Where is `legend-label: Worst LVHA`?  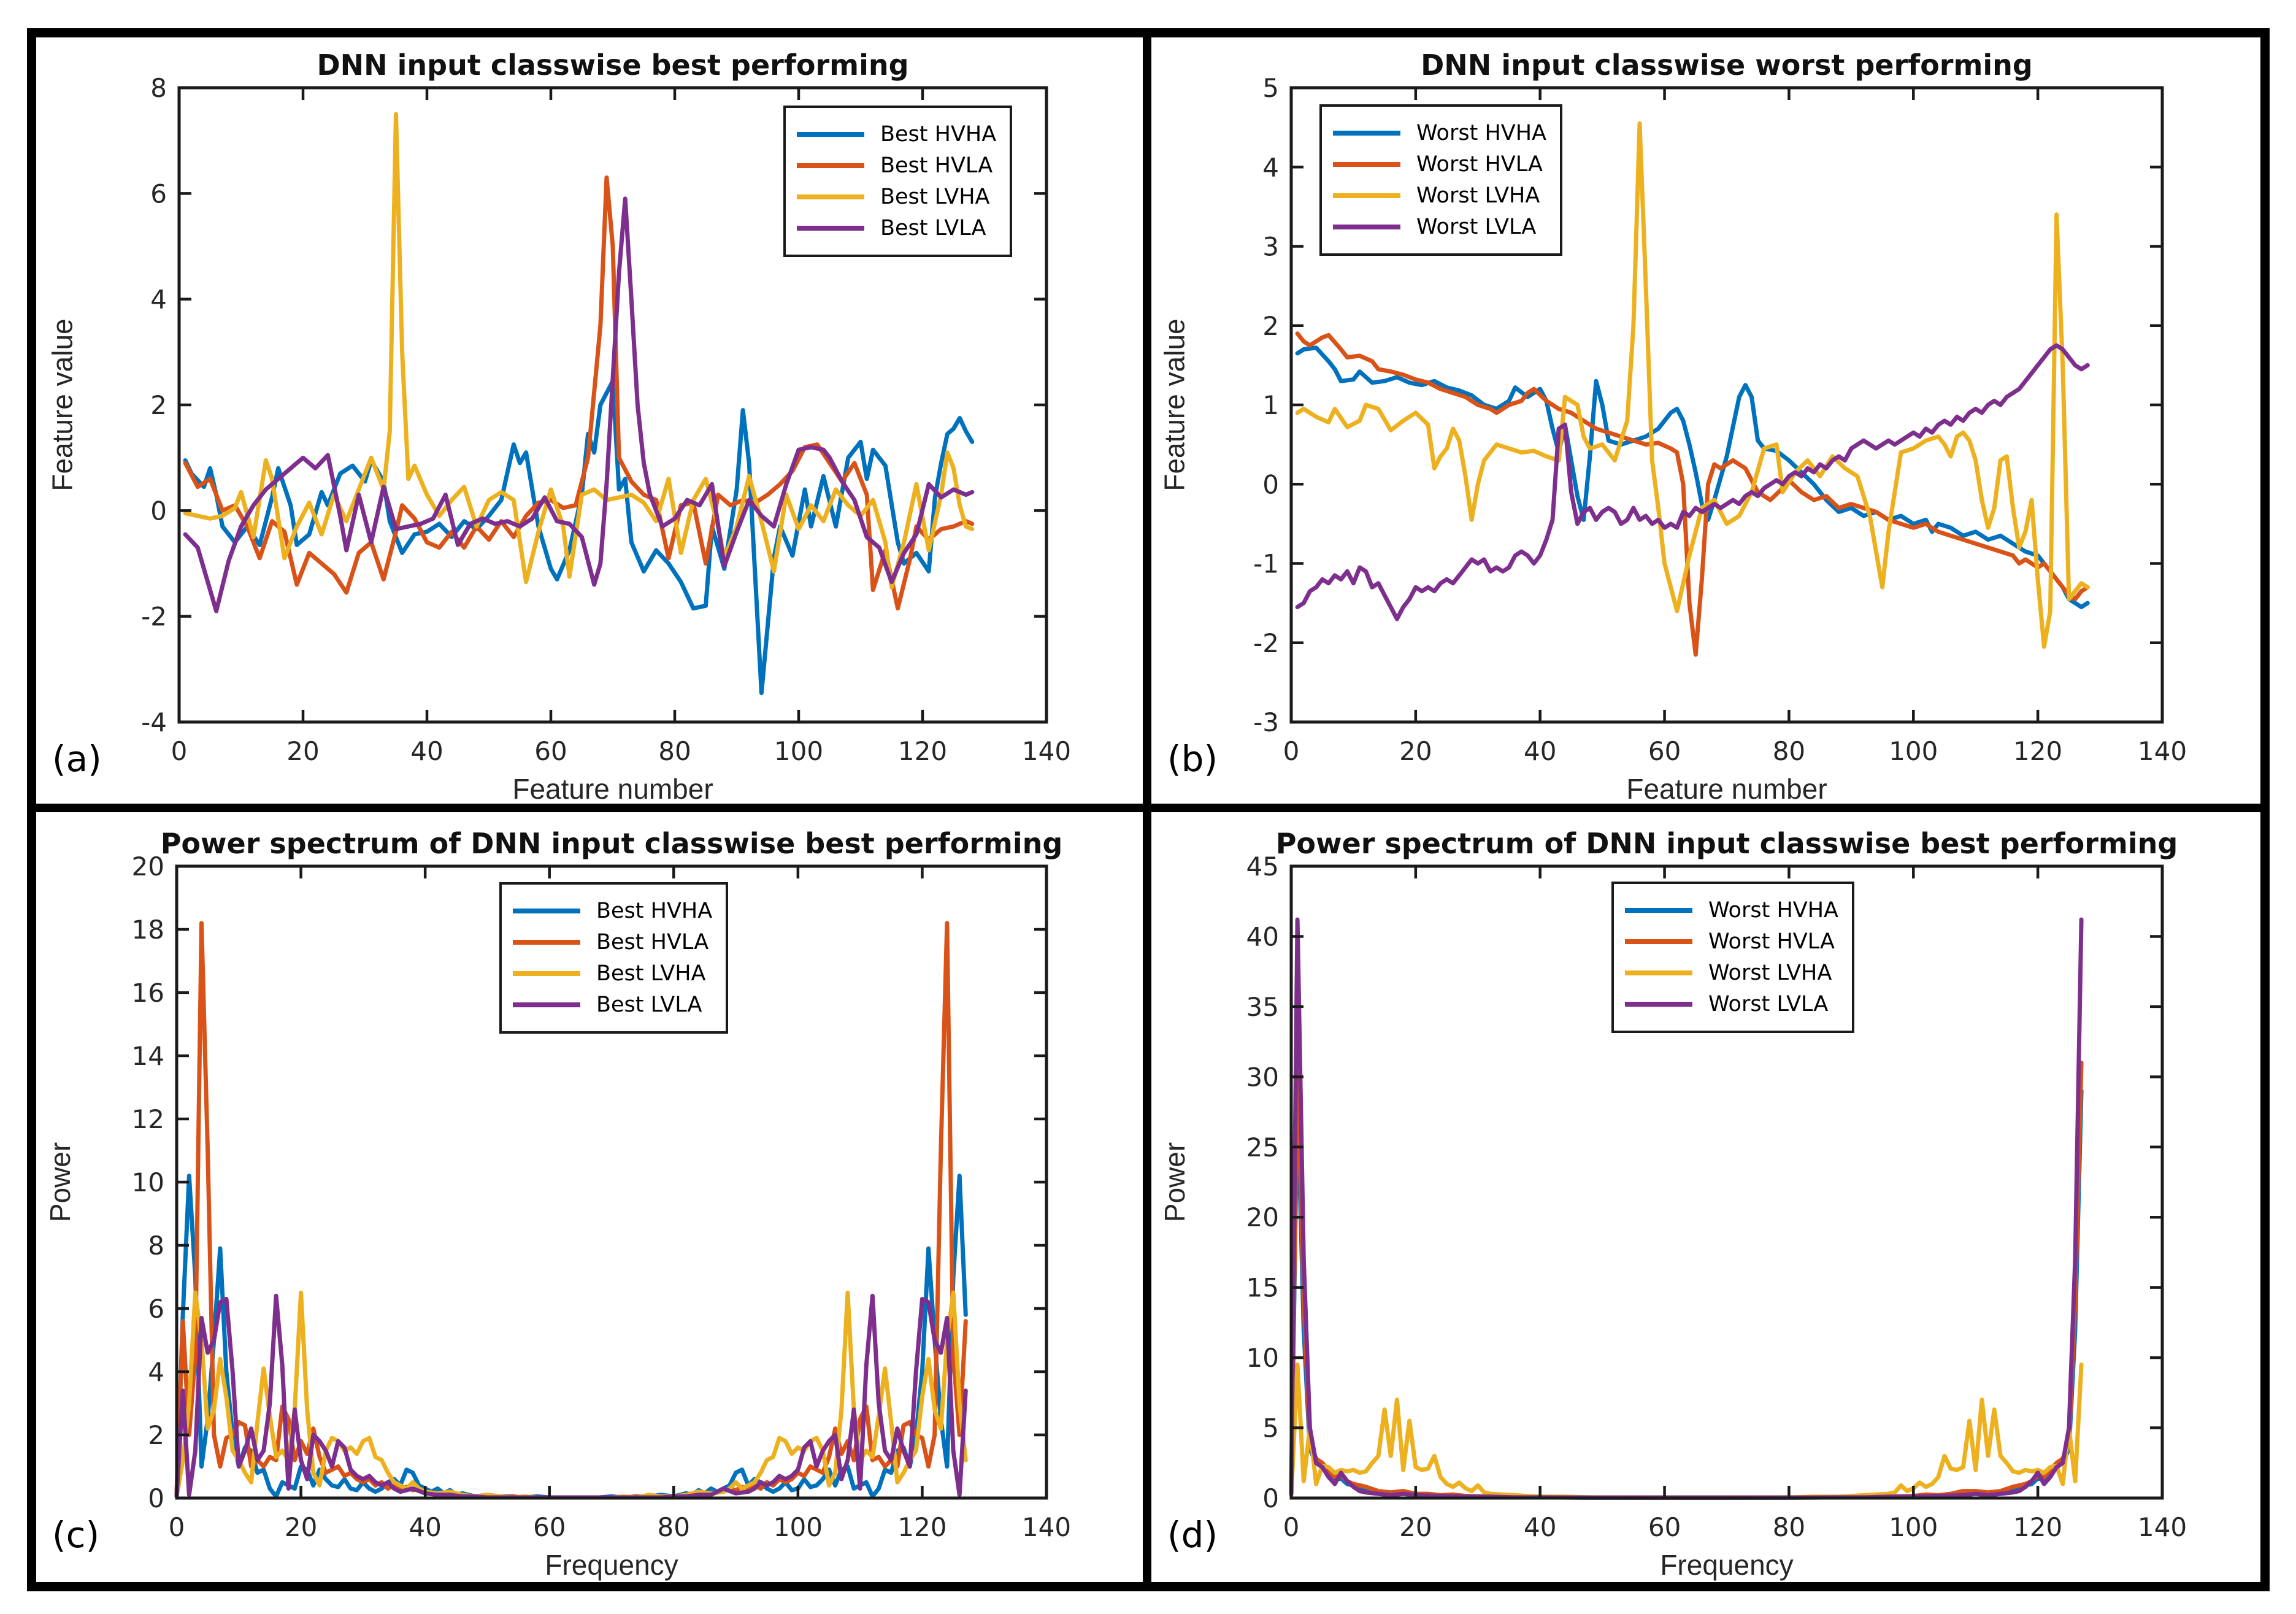 legend-label: Worst LVHA is located at coordinates (1770, 973).